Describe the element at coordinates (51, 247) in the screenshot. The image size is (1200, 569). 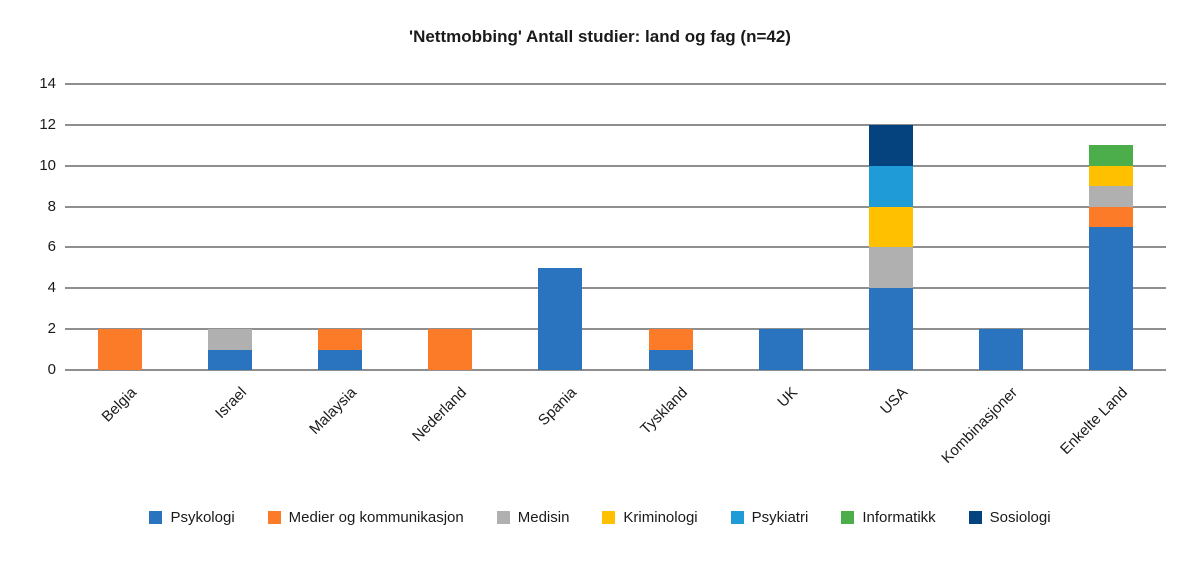
I see `y-tick-label: 6` at that location.